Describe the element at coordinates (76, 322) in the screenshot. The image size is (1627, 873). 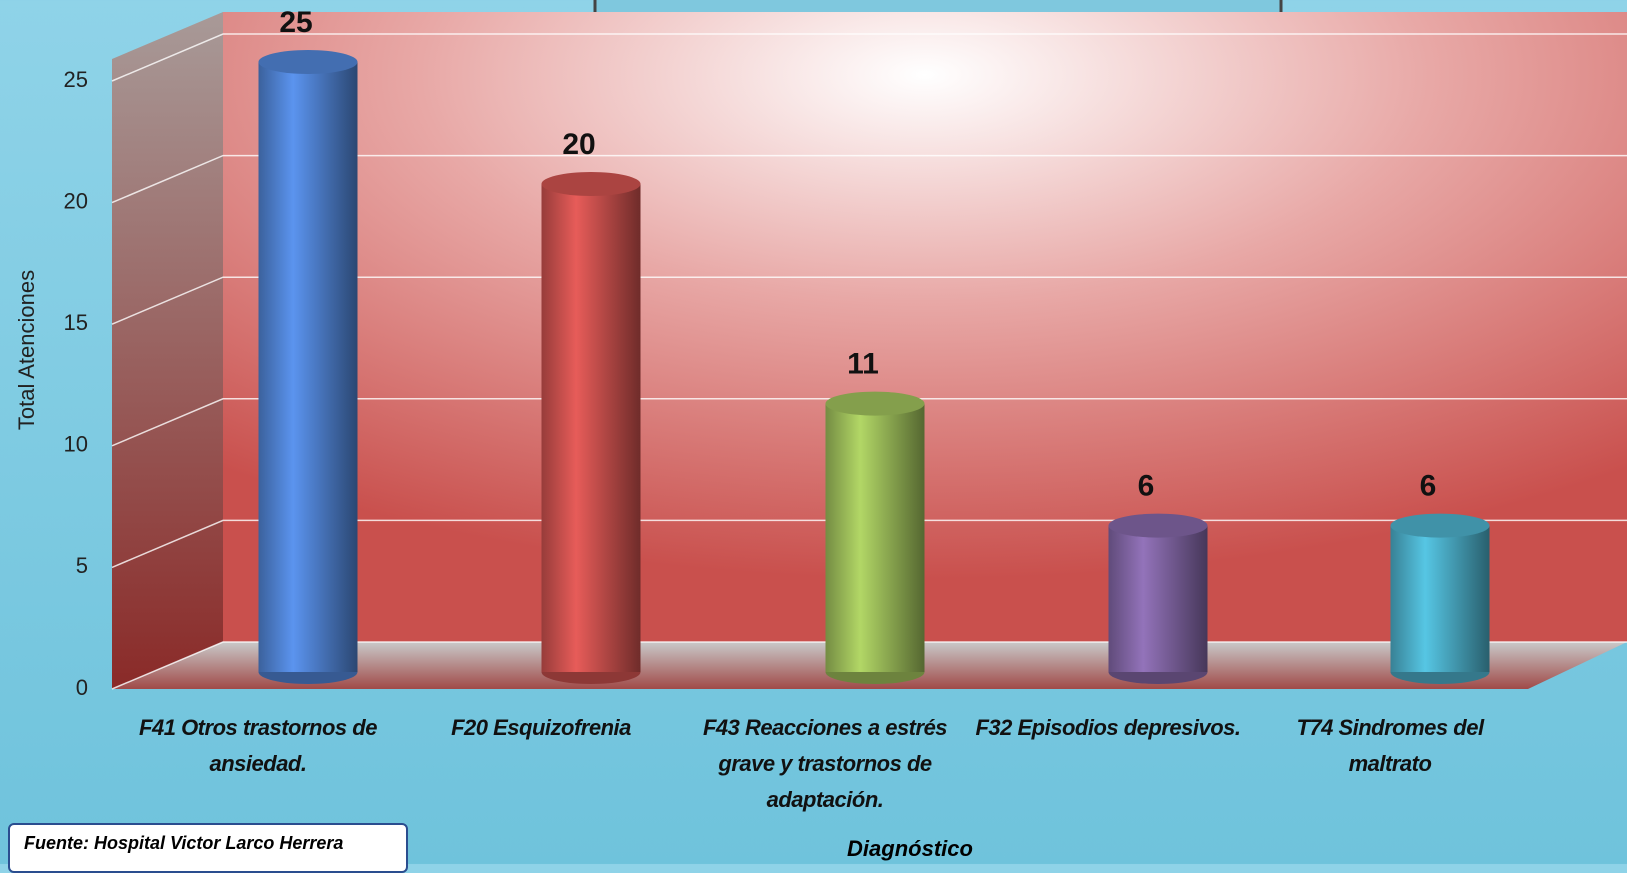
I see `y-tick-label: 15` at that location.